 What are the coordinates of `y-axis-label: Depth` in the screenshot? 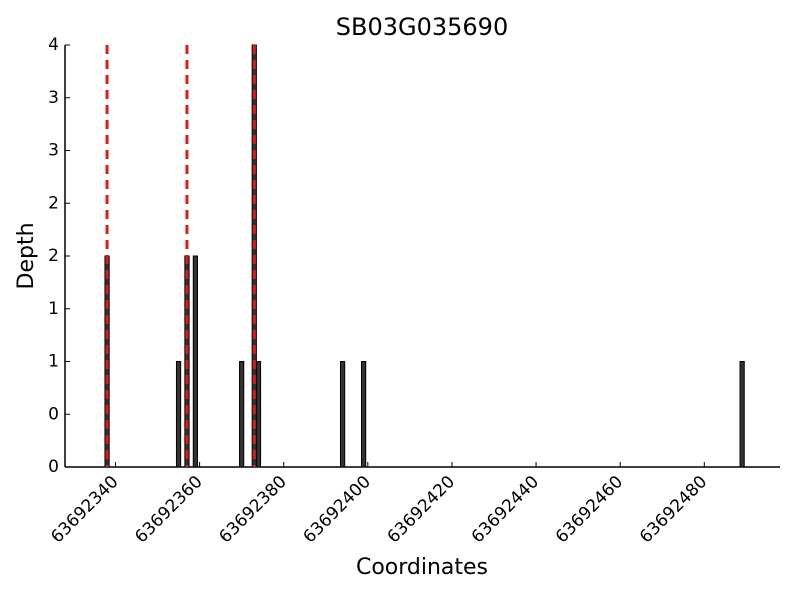 It's located at (26, 255).